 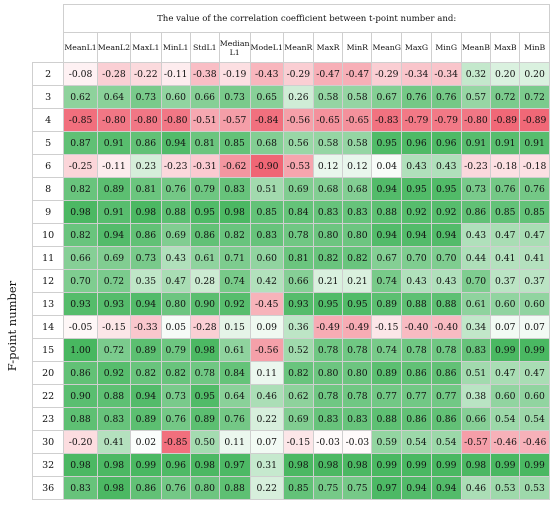 What do you see at coordinates (204, 120) in the screenshot?
I see `correlation-cell: -0.51` at bounding box center [204, 120].